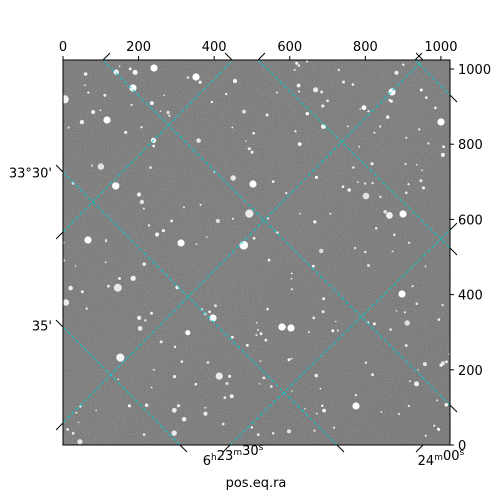  What do you see at coordinates (256, 483) in the screenshot?
I see `x-axis-label: pos.eq.ra` at bounding box center [256, 483].